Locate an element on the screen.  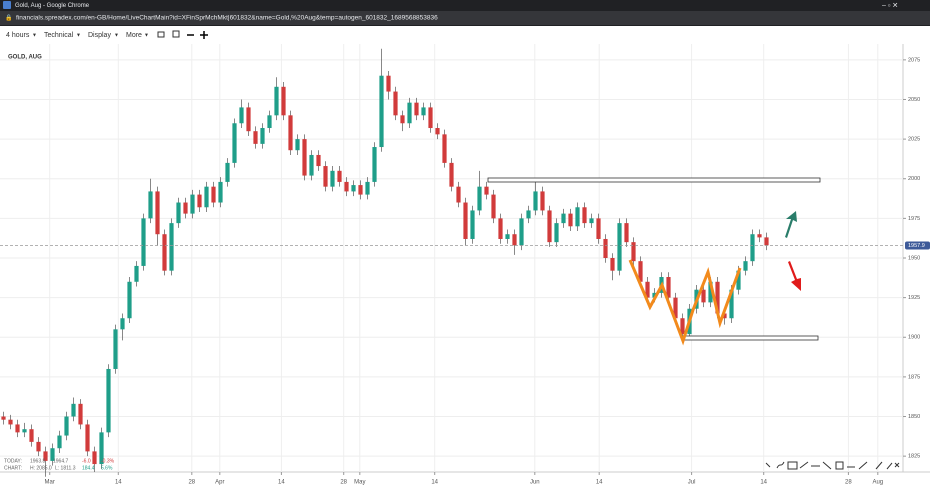
y-tick-label: 2000 is located at coordinates (914, 179).